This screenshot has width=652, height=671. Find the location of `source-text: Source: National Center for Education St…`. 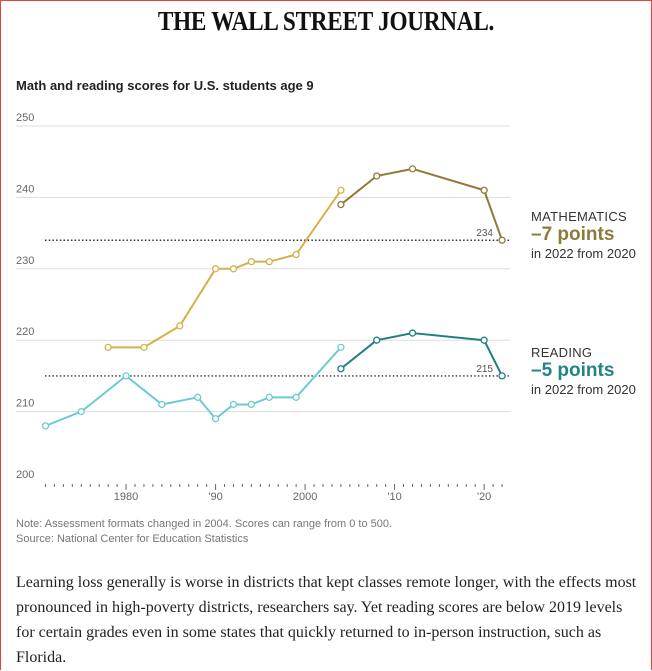

source-text: Source: National Center for Education St… is located at coordinates (132, 539).